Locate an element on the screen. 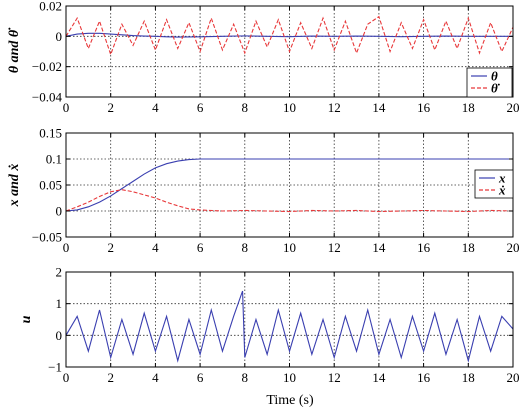 This screenshot has width=522, height=409. legend: xẋ is located at coordinates (494, 184).